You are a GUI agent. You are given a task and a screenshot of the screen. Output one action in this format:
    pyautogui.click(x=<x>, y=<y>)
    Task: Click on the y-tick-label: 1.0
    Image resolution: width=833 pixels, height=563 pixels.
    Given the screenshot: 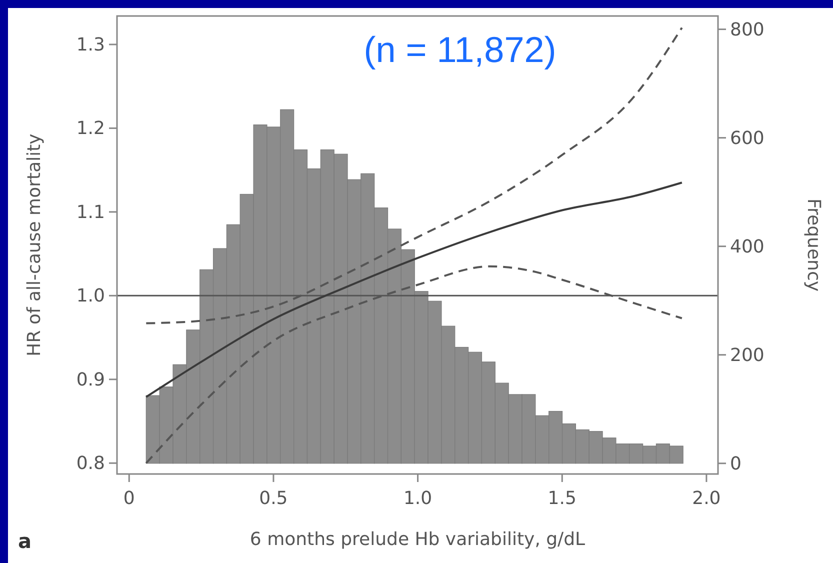 What is the action you would take?
    pyautogui.click(x=90, y=296)
    